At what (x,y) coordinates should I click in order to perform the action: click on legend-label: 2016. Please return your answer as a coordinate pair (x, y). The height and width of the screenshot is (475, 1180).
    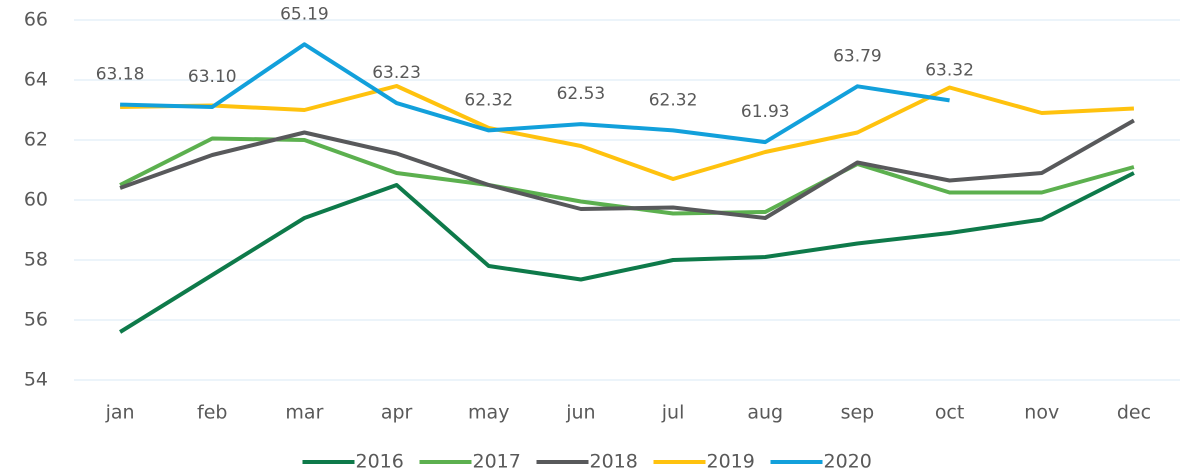
    Looking at the image, I should click on (380, 462).